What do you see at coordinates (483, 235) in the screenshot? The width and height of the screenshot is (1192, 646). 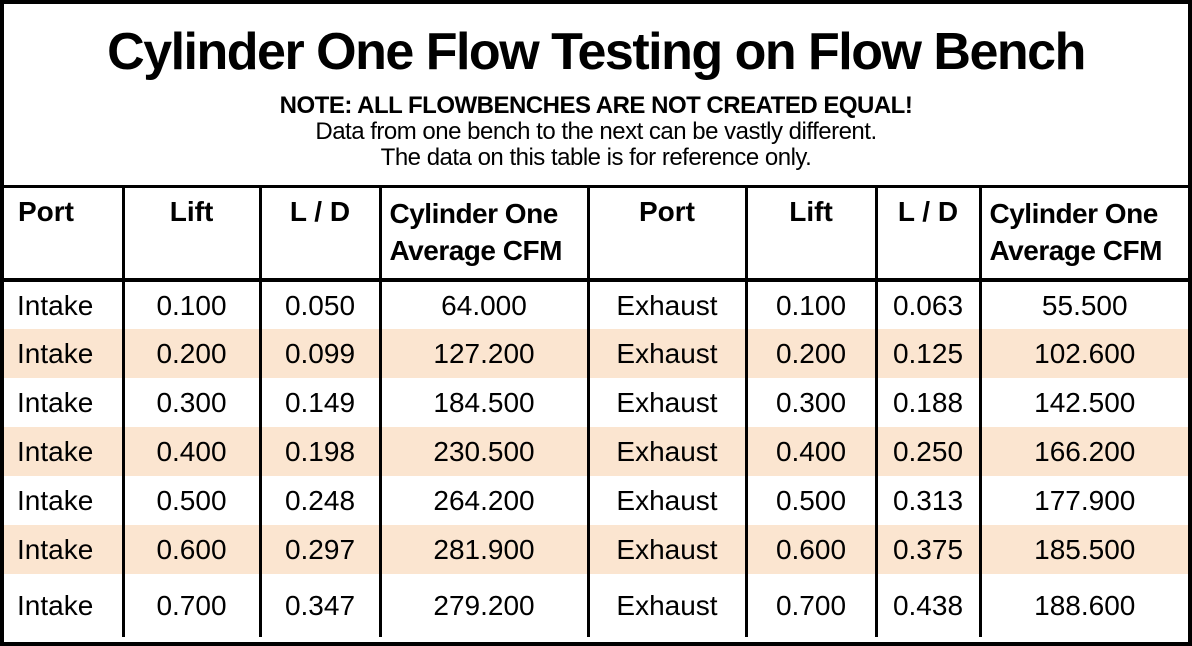 I see `column-header-cfm-intake: Cylinder One Average CFM` at bounding box center [483, 235].